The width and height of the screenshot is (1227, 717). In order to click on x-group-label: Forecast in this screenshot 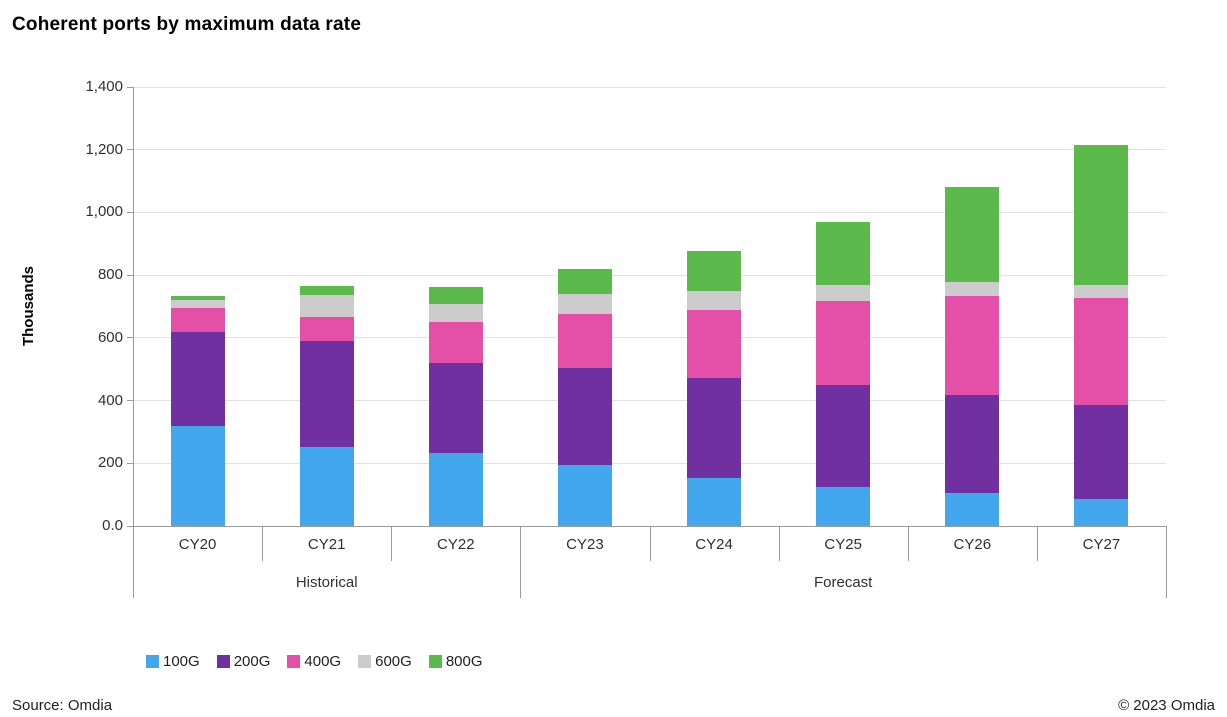, I will do `click(843, 582)`.